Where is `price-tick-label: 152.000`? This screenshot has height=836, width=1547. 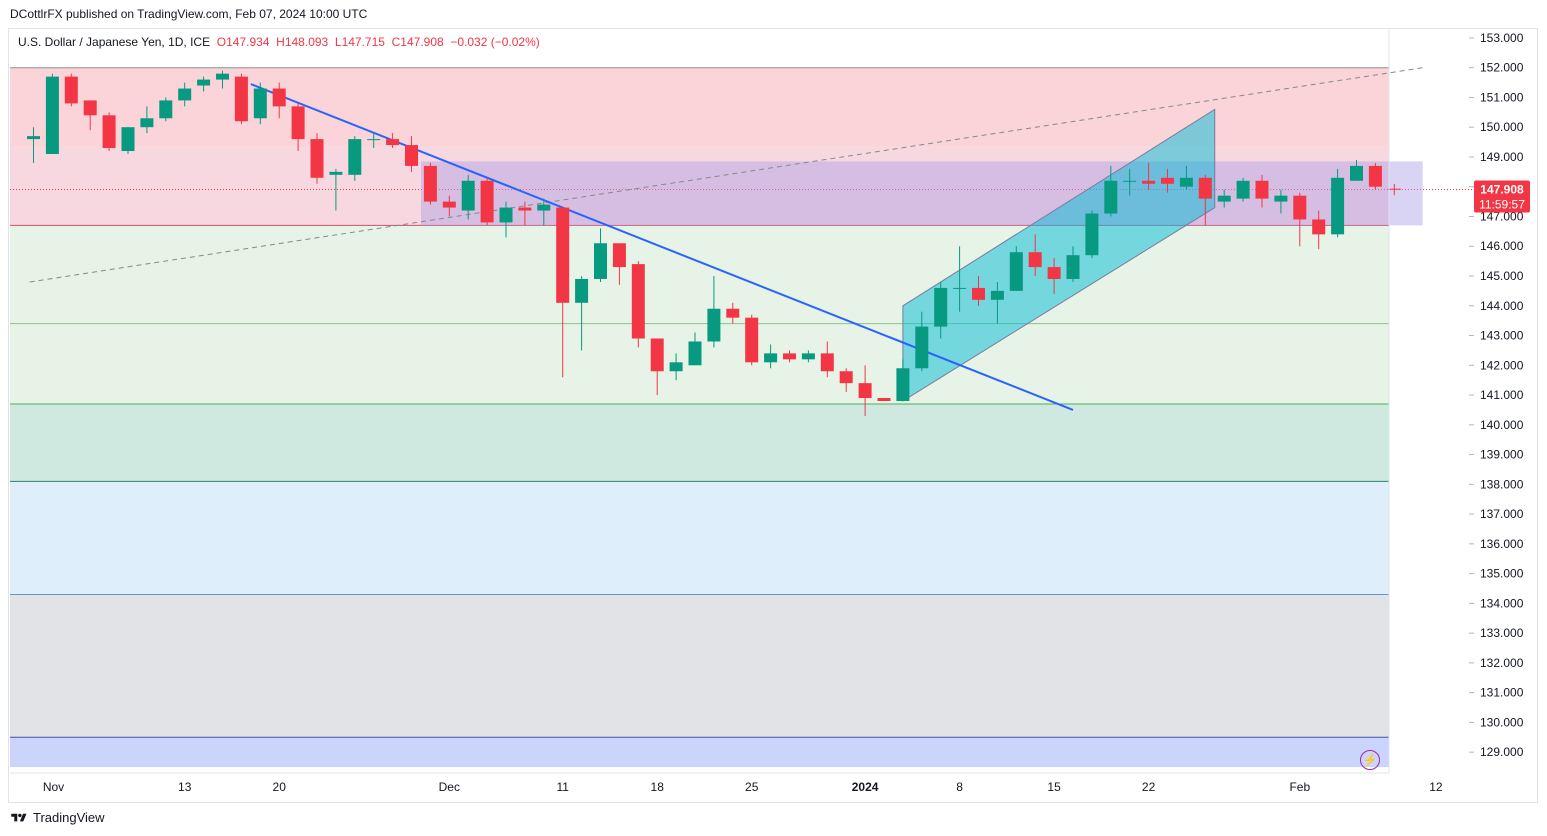 price-tick-label: 152.000 is located at coordinates (1502, 68).